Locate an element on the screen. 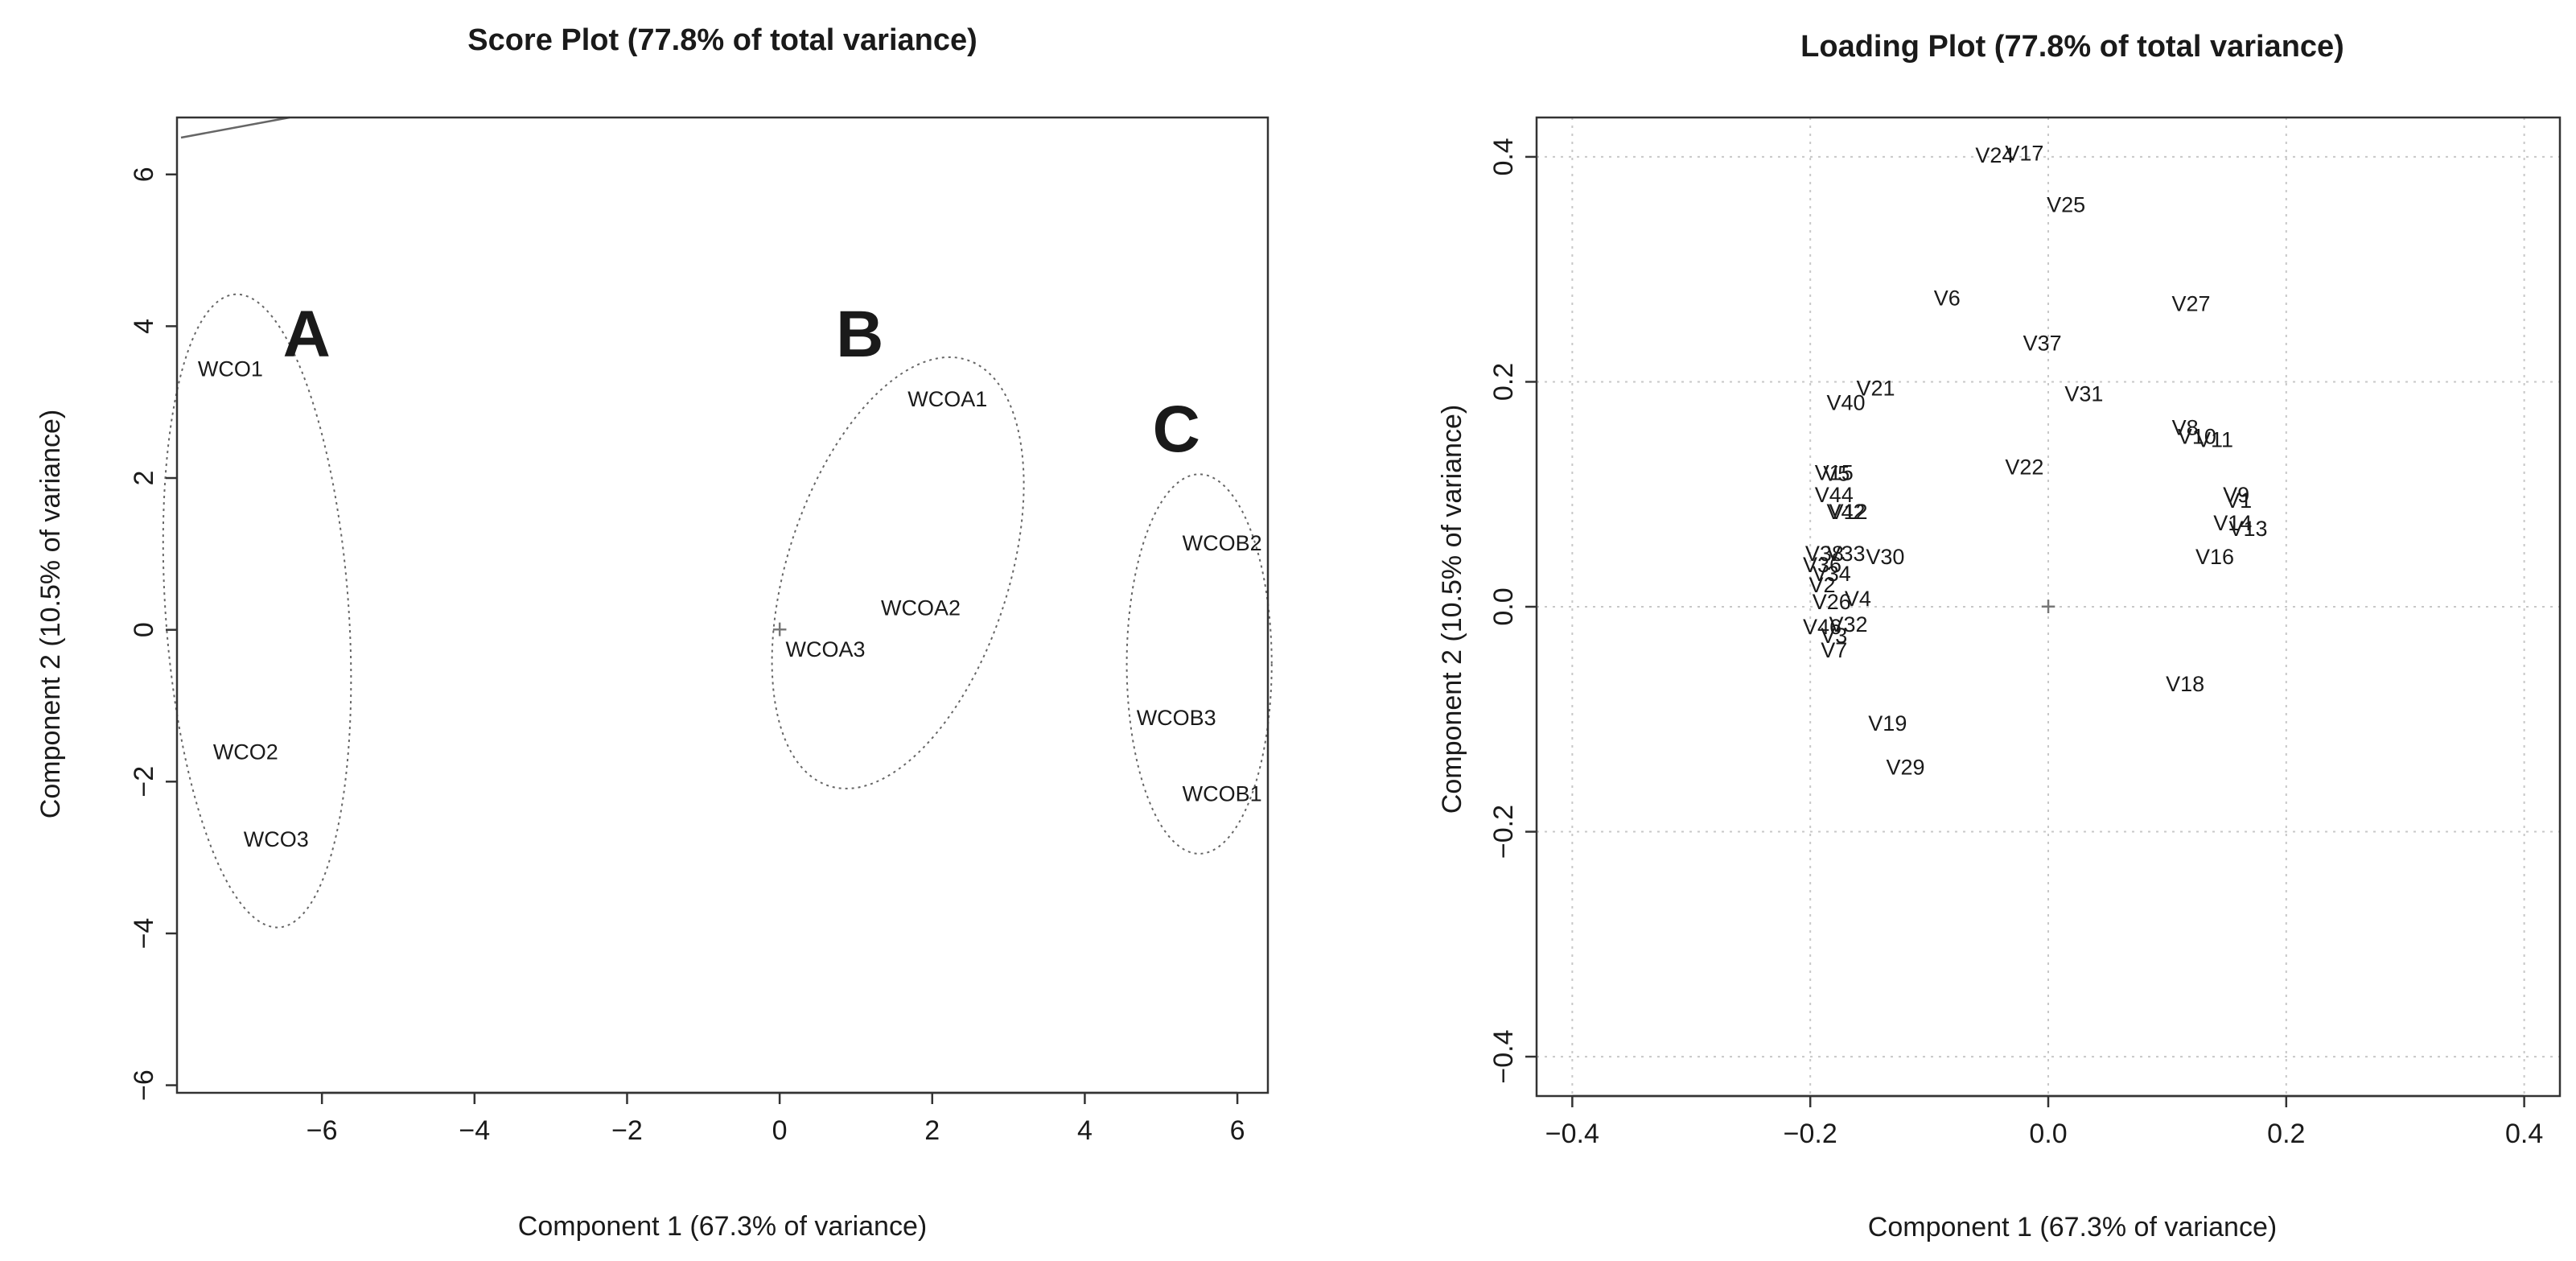 The width and height of the screenshot is (2576, 1261). score-plot-x-tick-label: 2 is located at coordinates (932, 1130).